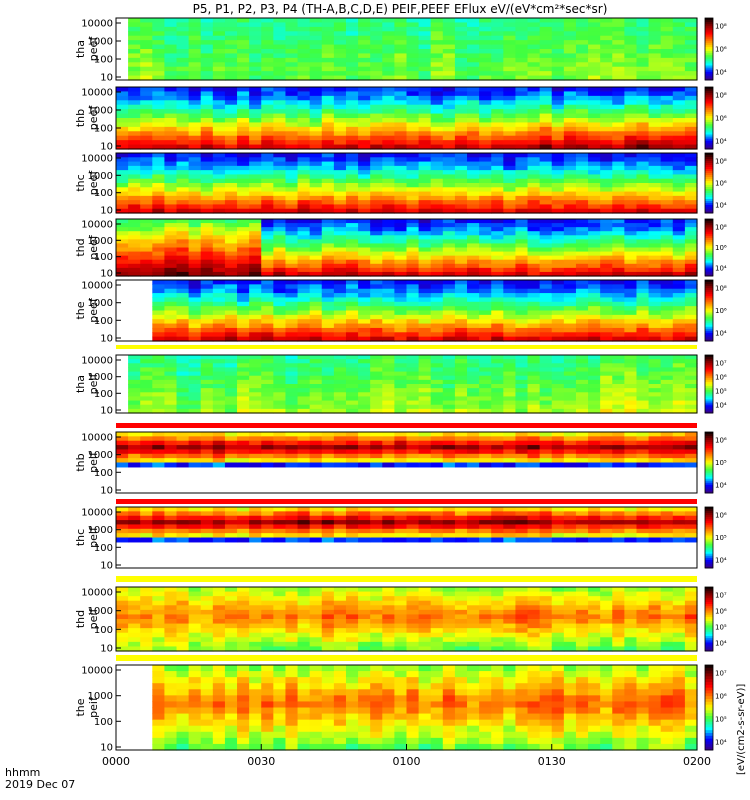  I want to click on panel-label-probe: thb, so click(80, 118).